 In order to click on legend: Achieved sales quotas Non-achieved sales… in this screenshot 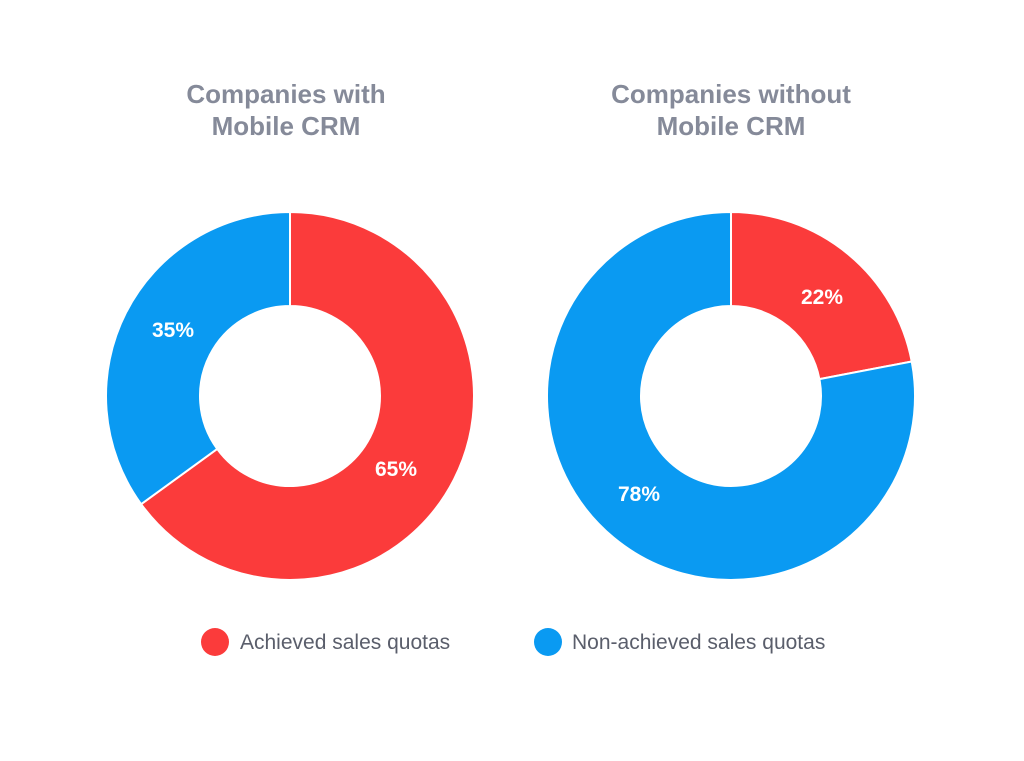, I will do `click(513, 642)`.